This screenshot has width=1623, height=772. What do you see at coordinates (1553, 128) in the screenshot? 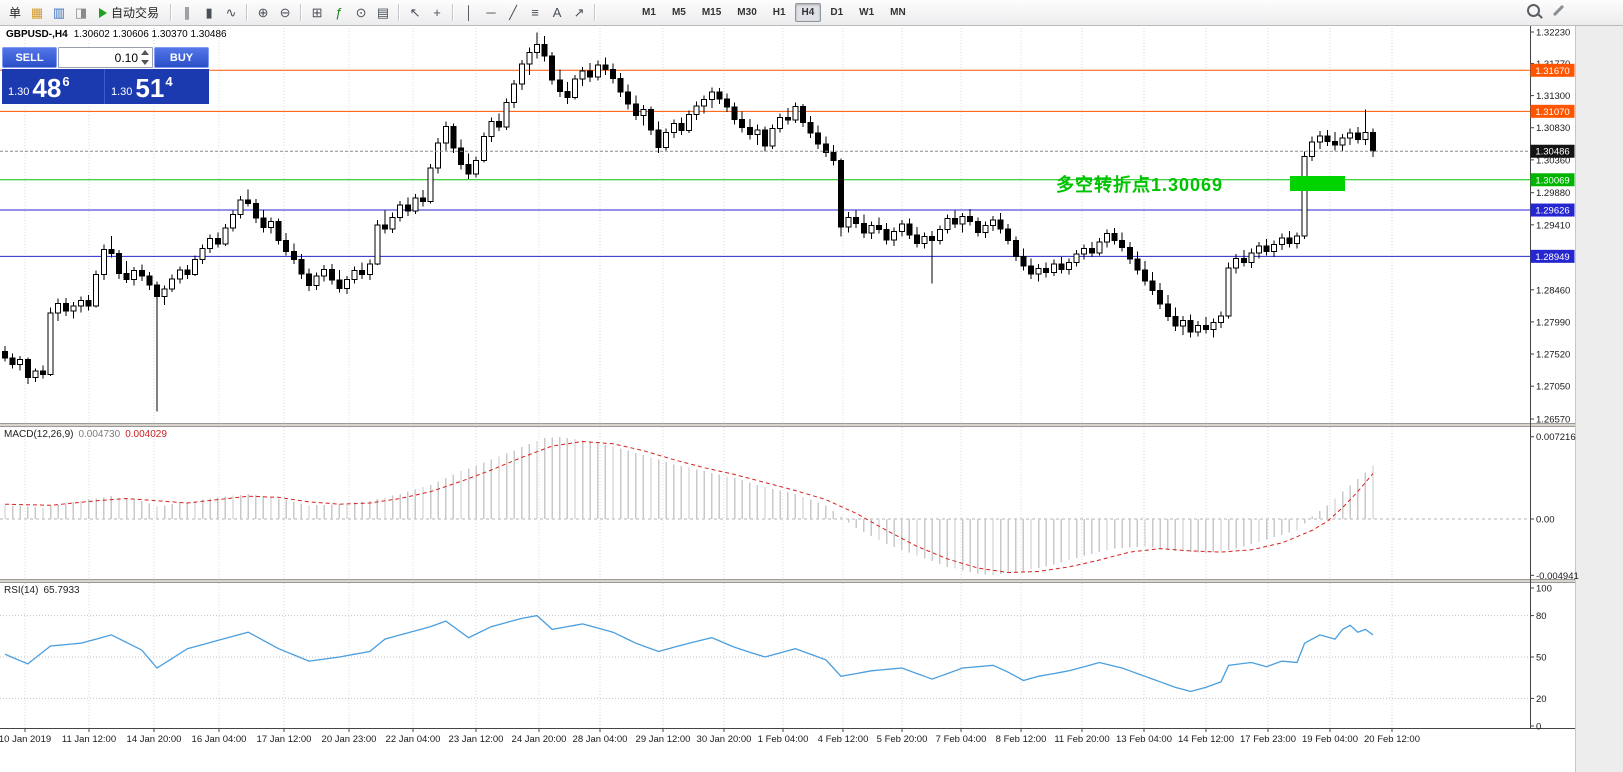
I see `svg-text: 1.30830` at bounding box center [1553, 128].